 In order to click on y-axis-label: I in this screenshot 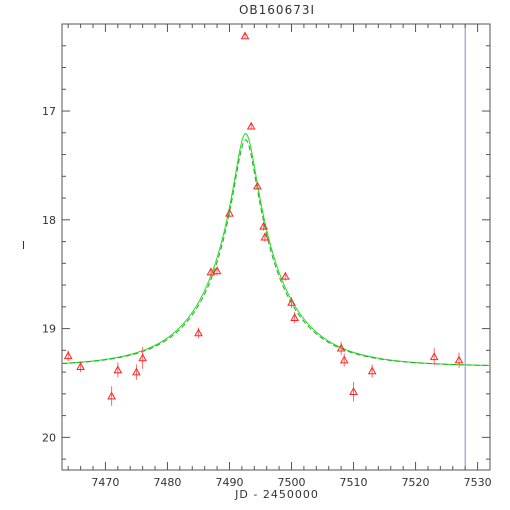, I will do `click(24, 245)`.